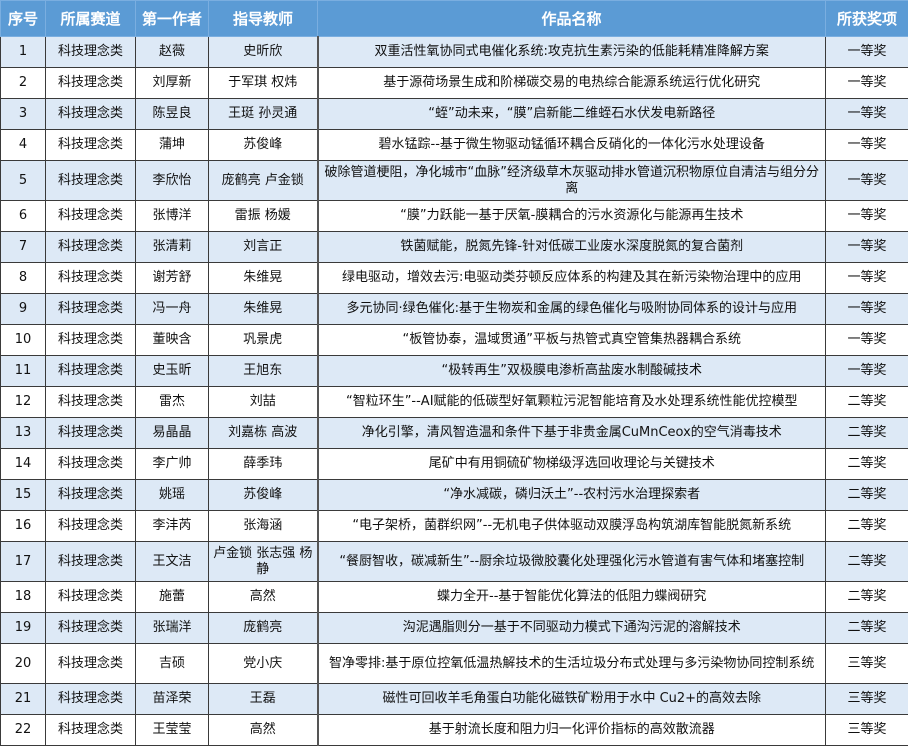 Image resolution: width=908 pixels, height=746 pixels. What do you see at coordinates (172, 402) in the screenshot?
I see `cell-first-author: 雷杰` at bounding box center [172, 402].